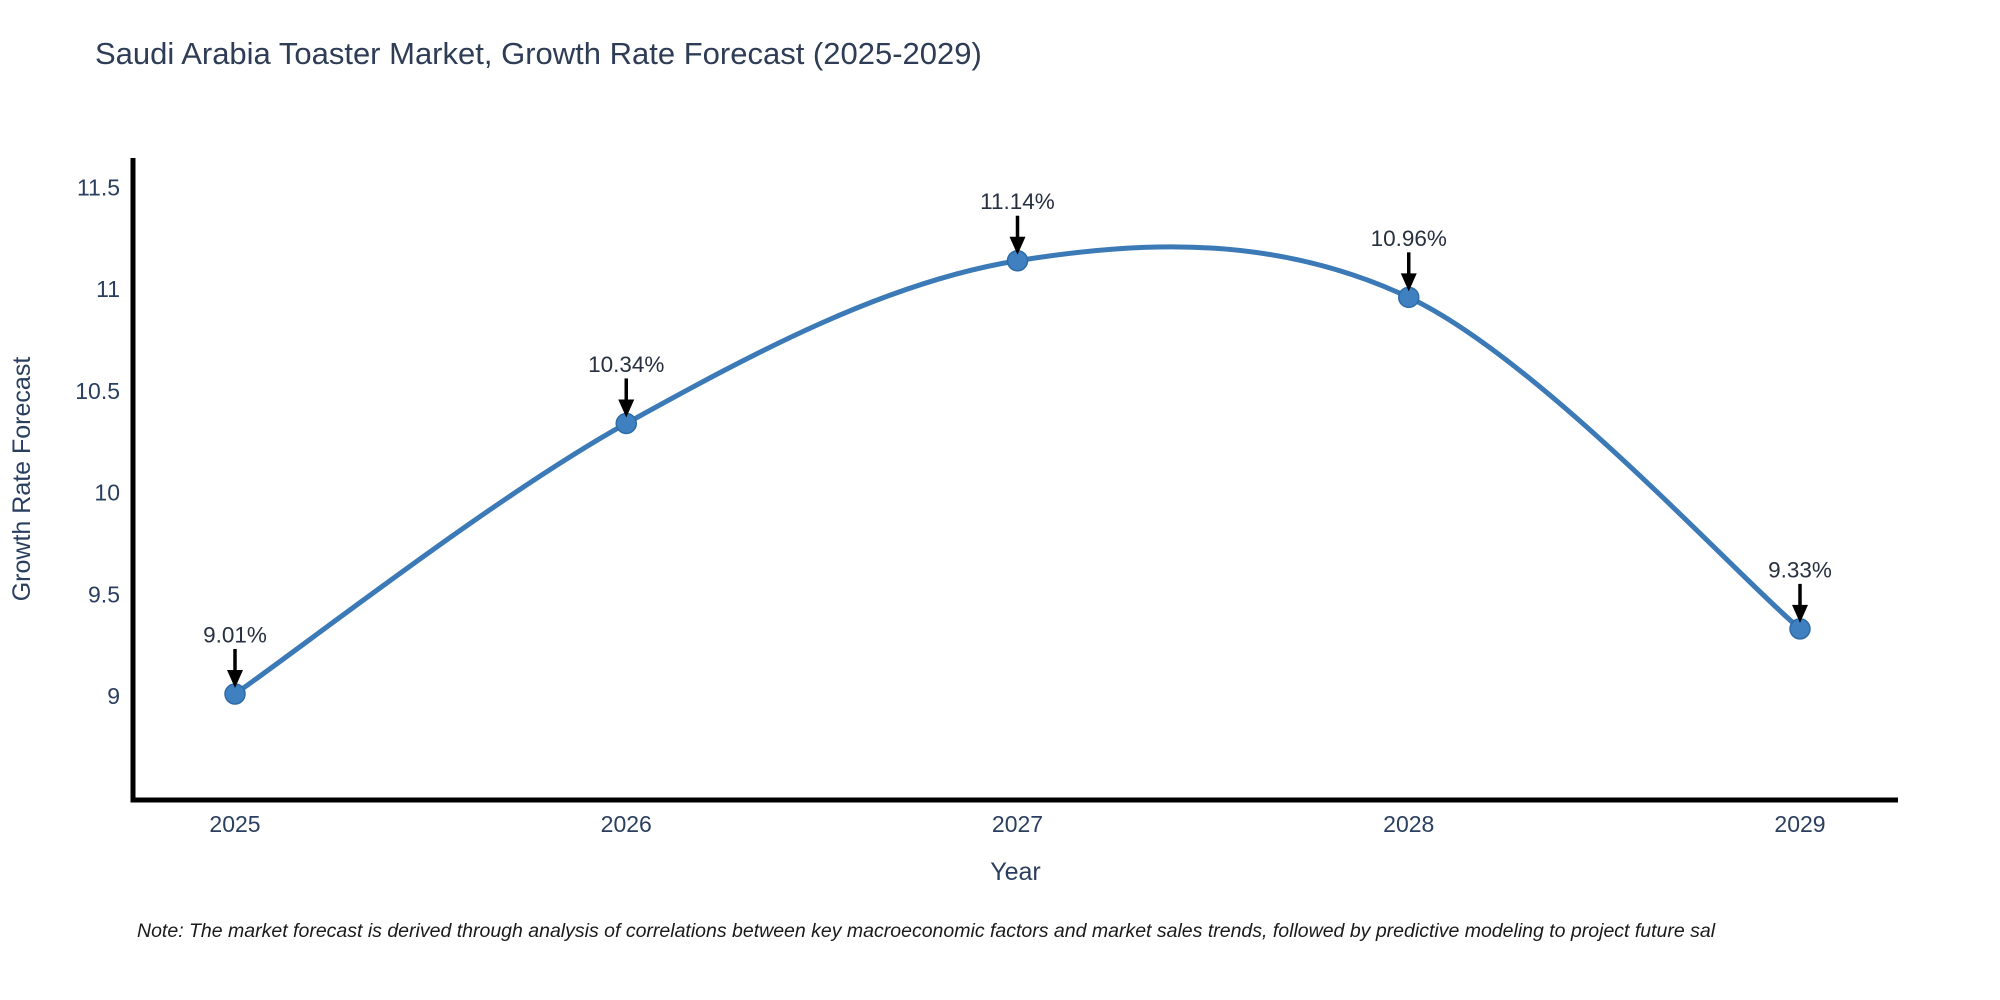 Image resolution: width=2000 pixels, height=1000 pixels. I want to click on x-tick-label: 2025, so click(234, 824).